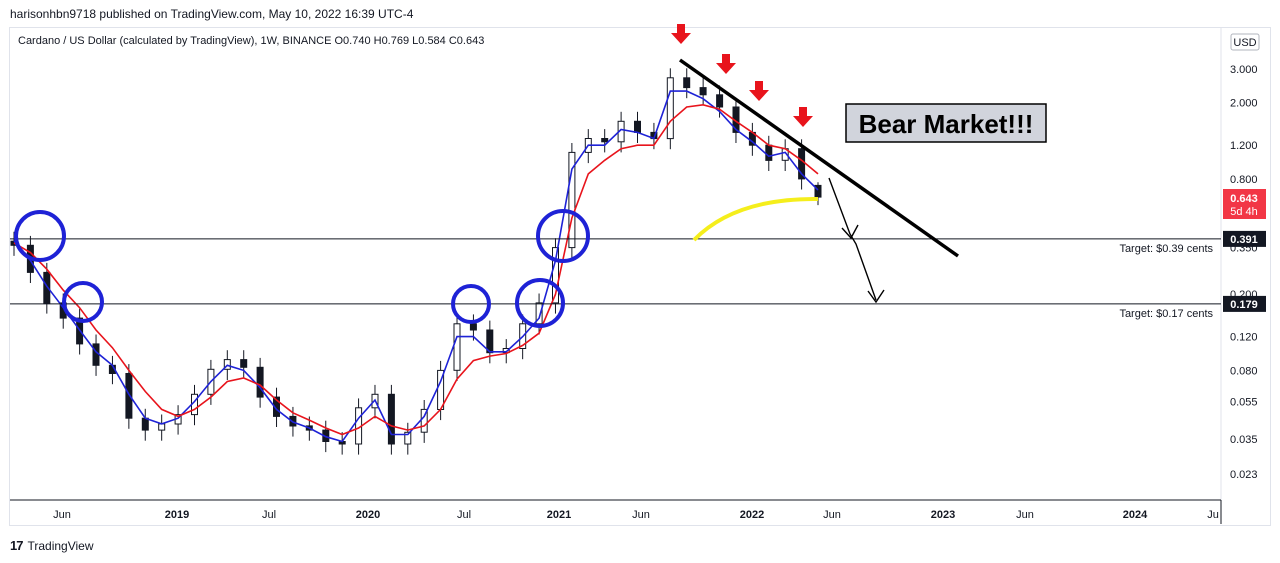 This screenshot has height=563, width=1280. I want to click on price-tick-label: 2.000, so click(1244, 104).